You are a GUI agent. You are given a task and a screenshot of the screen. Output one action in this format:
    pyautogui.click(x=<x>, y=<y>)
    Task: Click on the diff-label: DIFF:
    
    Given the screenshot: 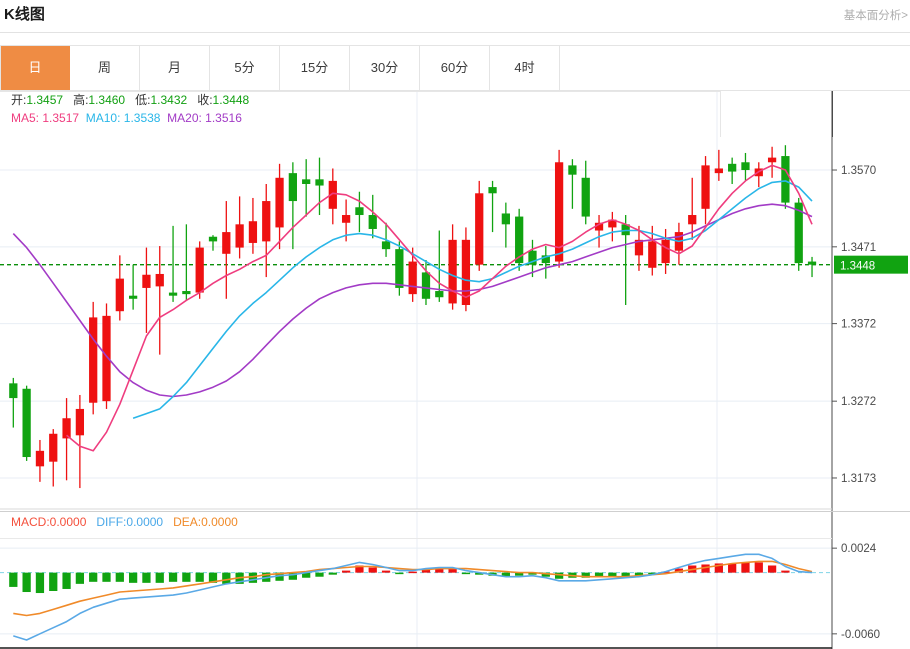 What is the action you would take?
    pyautogui.click(x=111, y=522)
    